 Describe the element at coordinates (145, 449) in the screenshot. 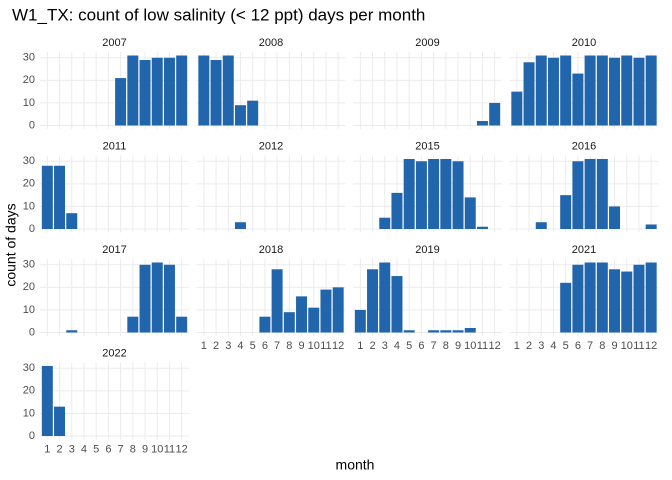

I see `x-tick-label: 9` at that location.